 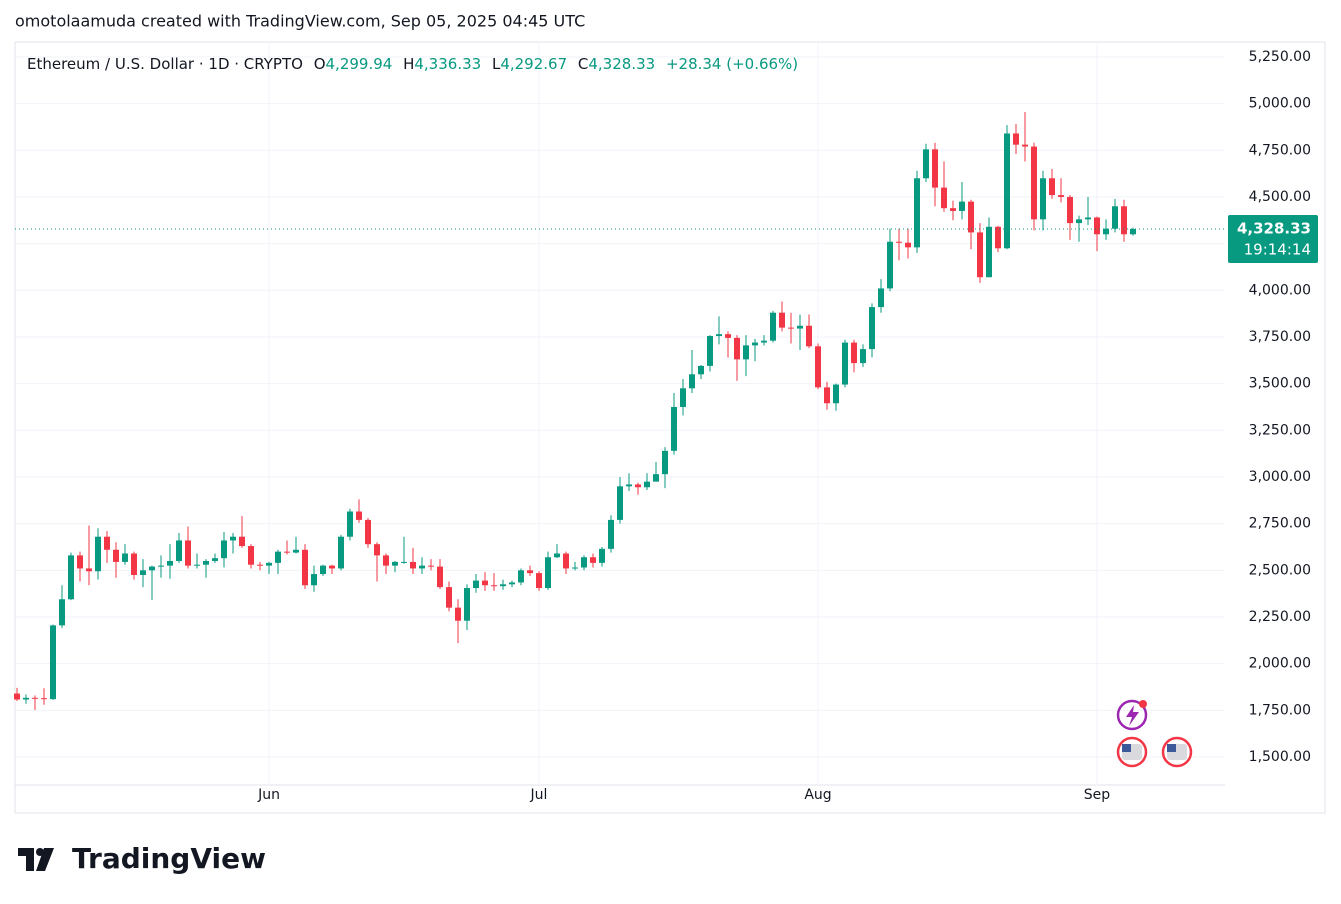 I want to click on flag-canton, so click(x=1171, y=748).